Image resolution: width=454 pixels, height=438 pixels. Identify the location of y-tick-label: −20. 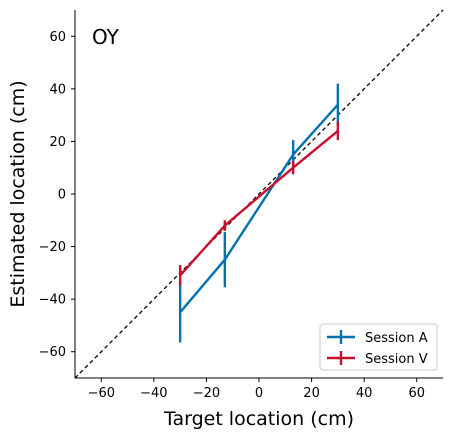
(52, 247).